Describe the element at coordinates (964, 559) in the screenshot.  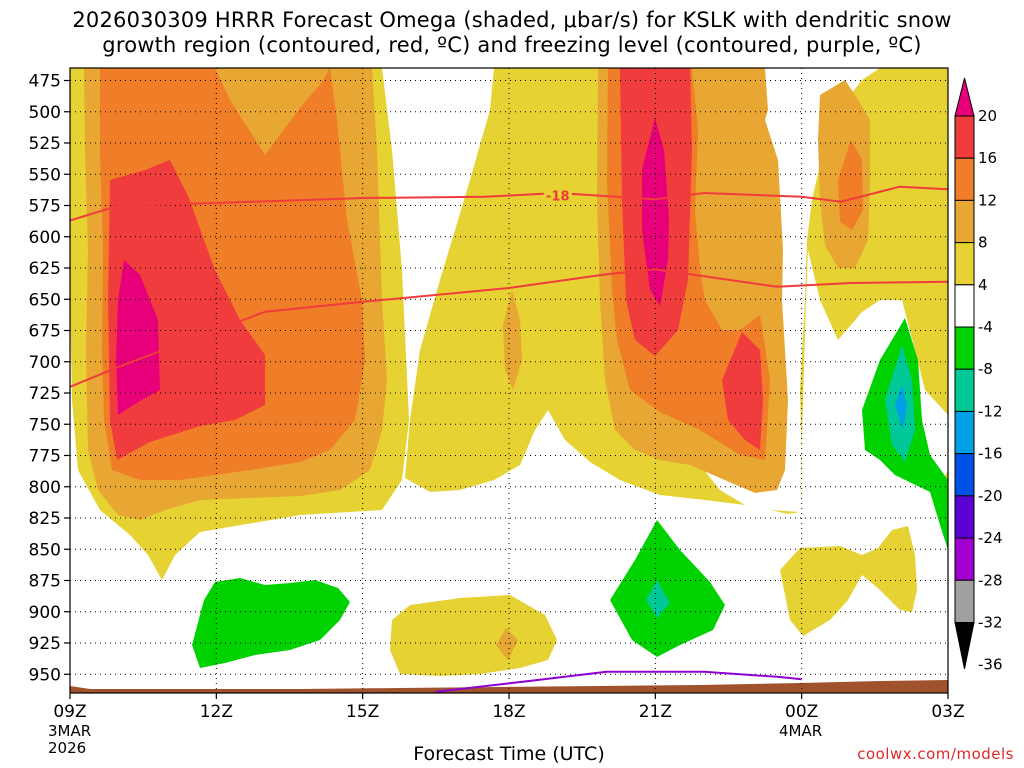
I see `colorbar-band--28` at that location.